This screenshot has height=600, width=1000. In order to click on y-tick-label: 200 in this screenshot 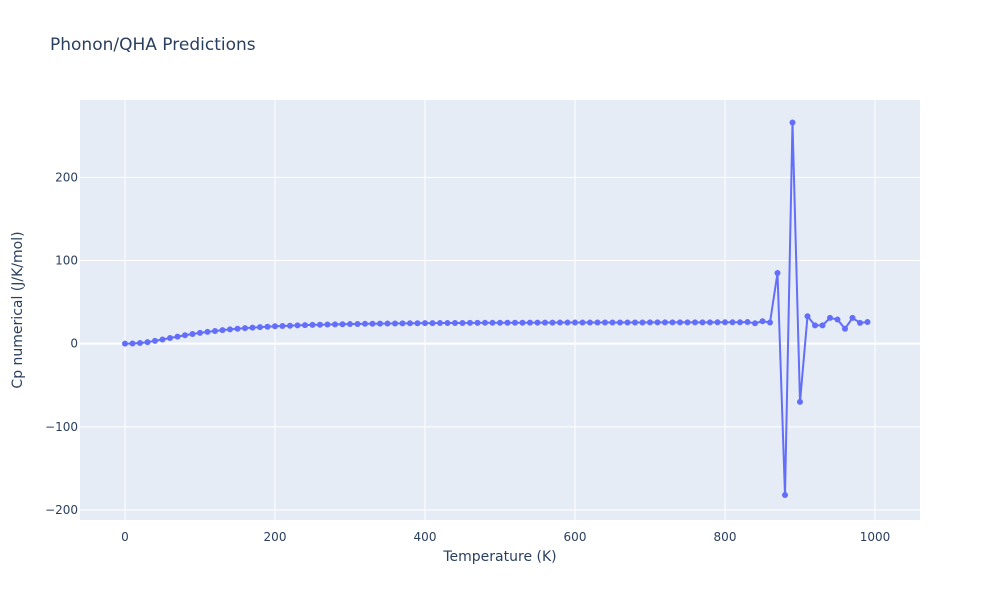, I will do `click(66, 177)`.